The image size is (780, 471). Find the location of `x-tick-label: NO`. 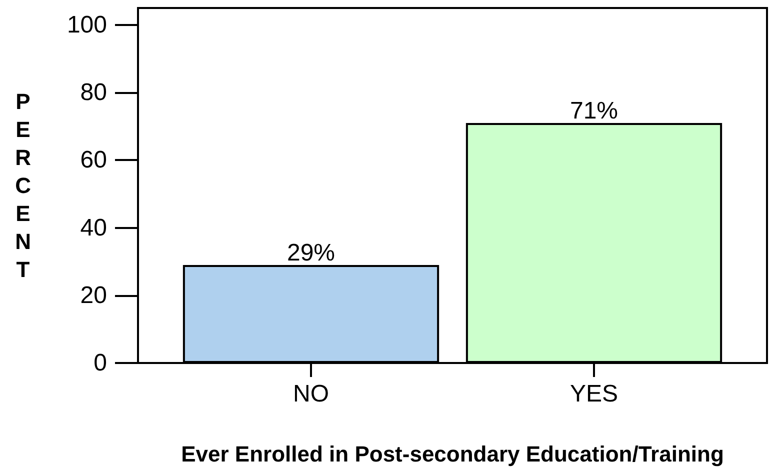

x-tick-label: NO is located at coordinates (311, 394).